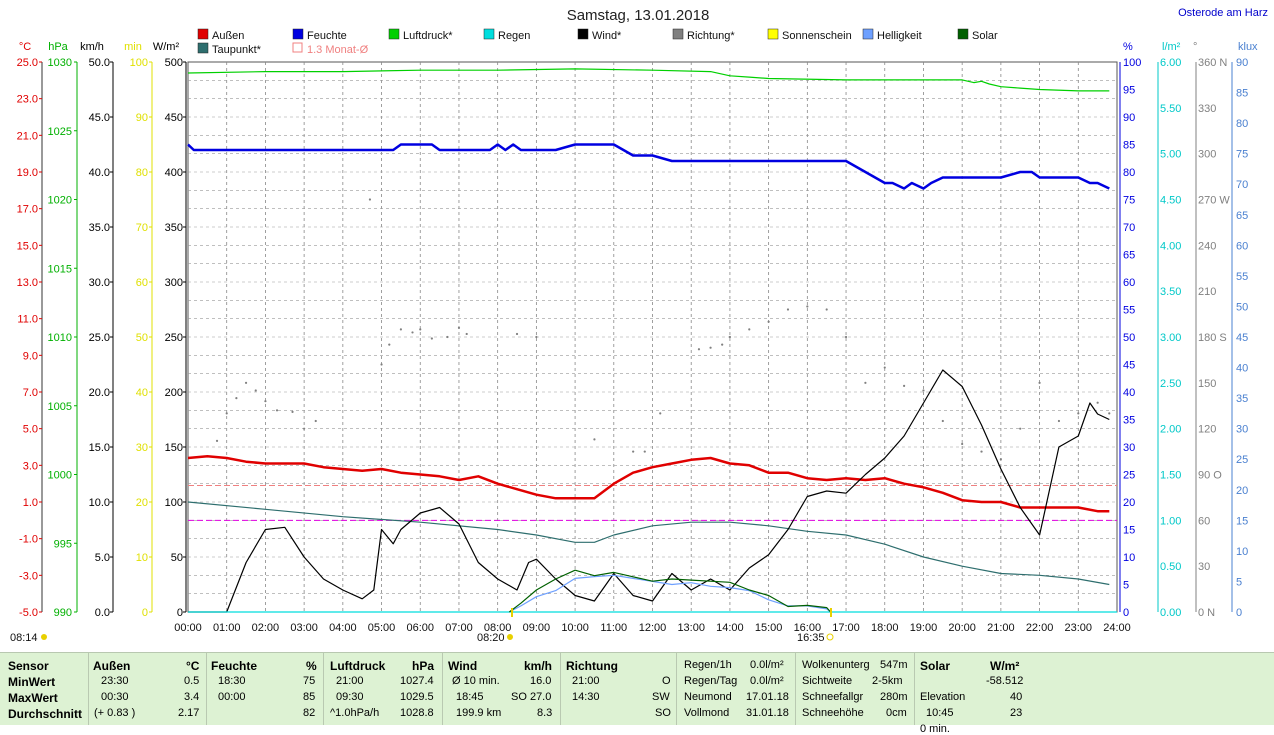  Describe the element at coordinates (27, 136) in the screenshot. I see `left-axis-tick-label: 21.0` at that location.